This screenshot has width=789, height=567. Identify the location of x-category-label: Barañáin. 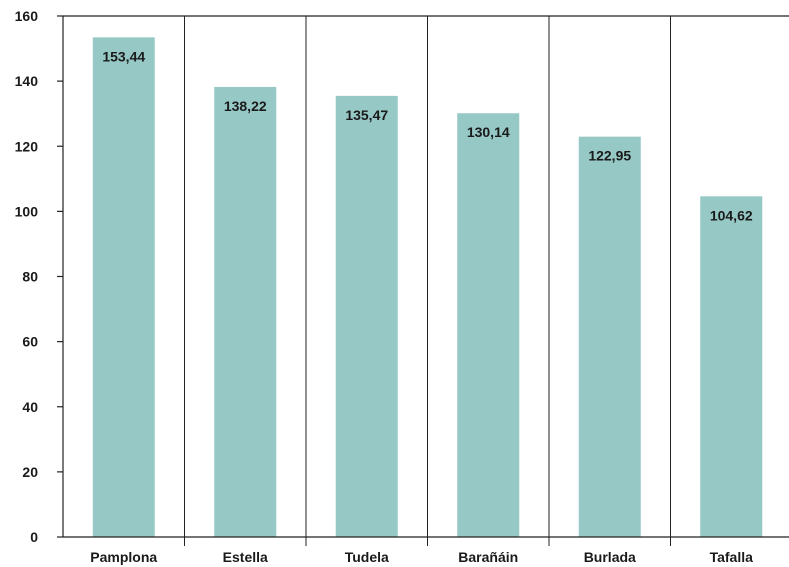
(488, 557).